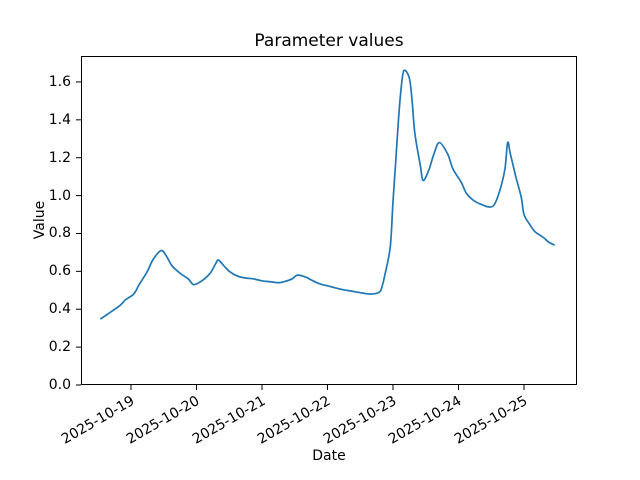  I want to click on y-tick-label: 1.2, so click(59, 157).